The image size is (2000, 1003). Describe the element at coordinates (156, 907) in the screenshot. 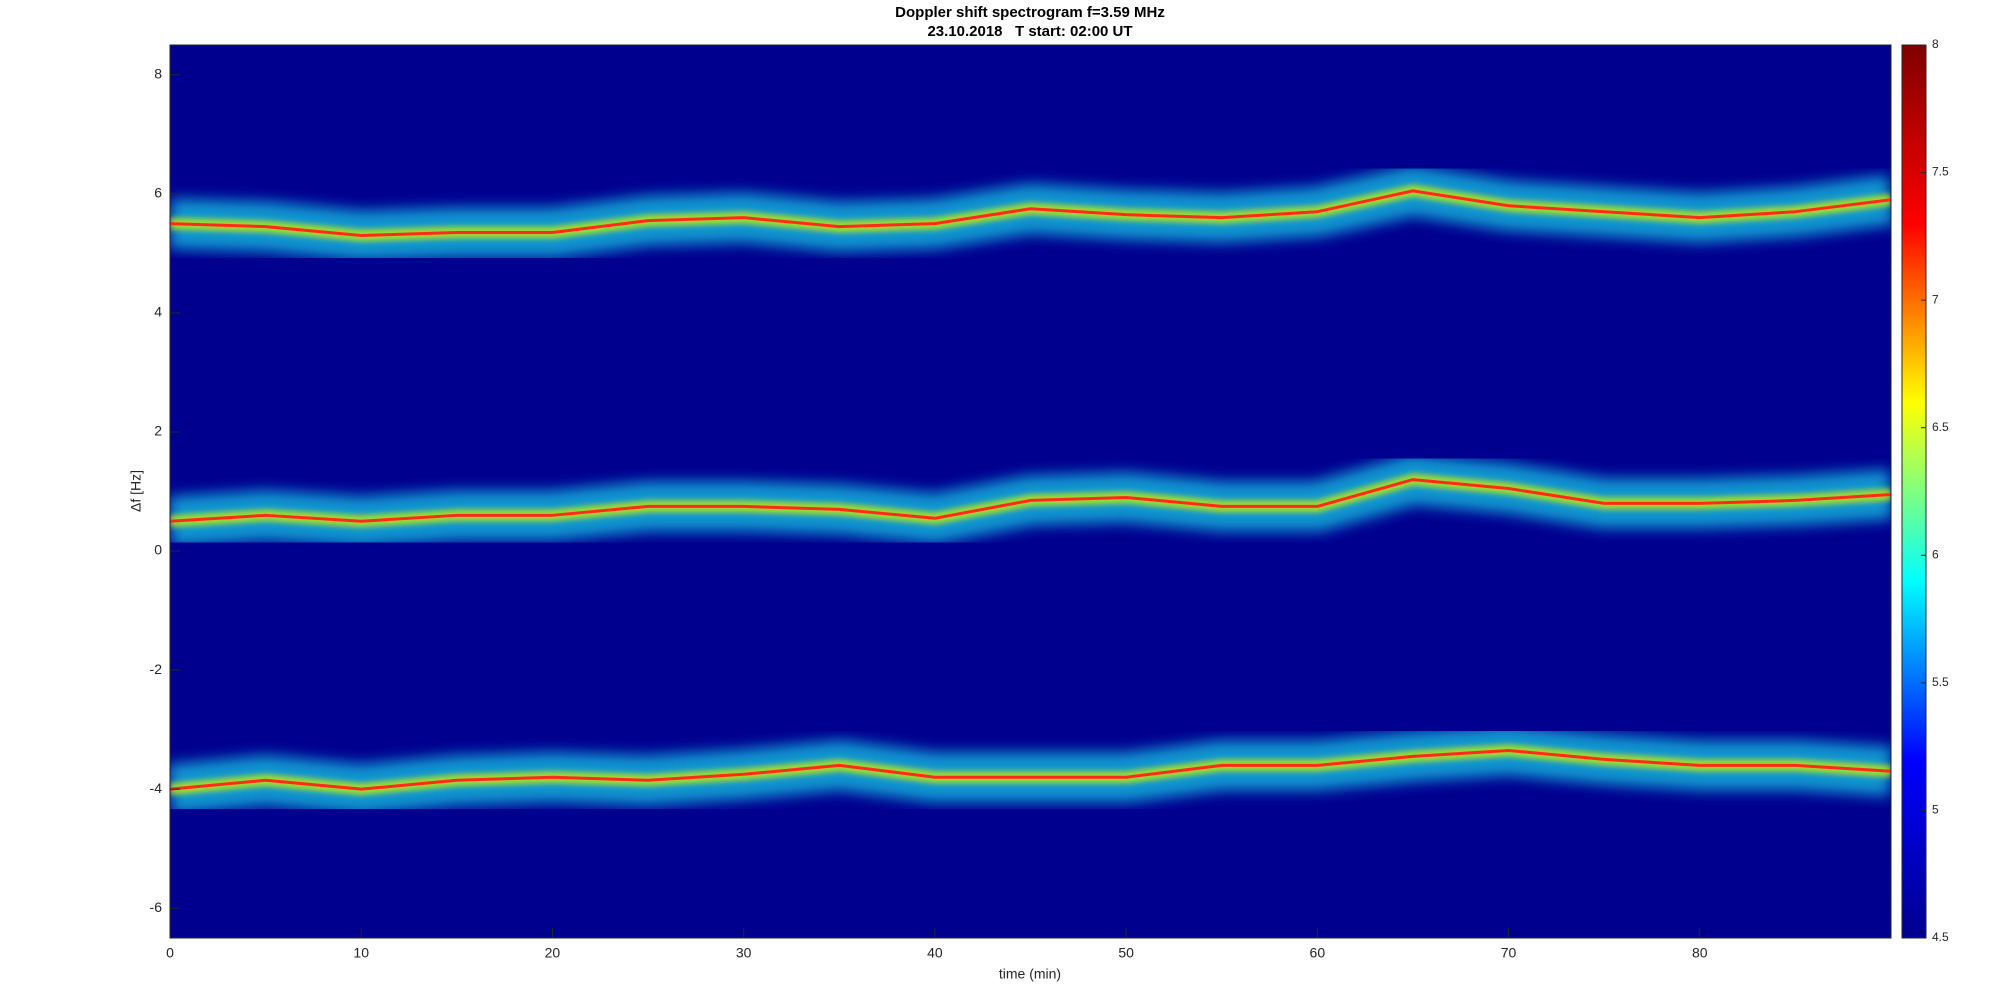

I see `y-tick-label: -6` at that location.